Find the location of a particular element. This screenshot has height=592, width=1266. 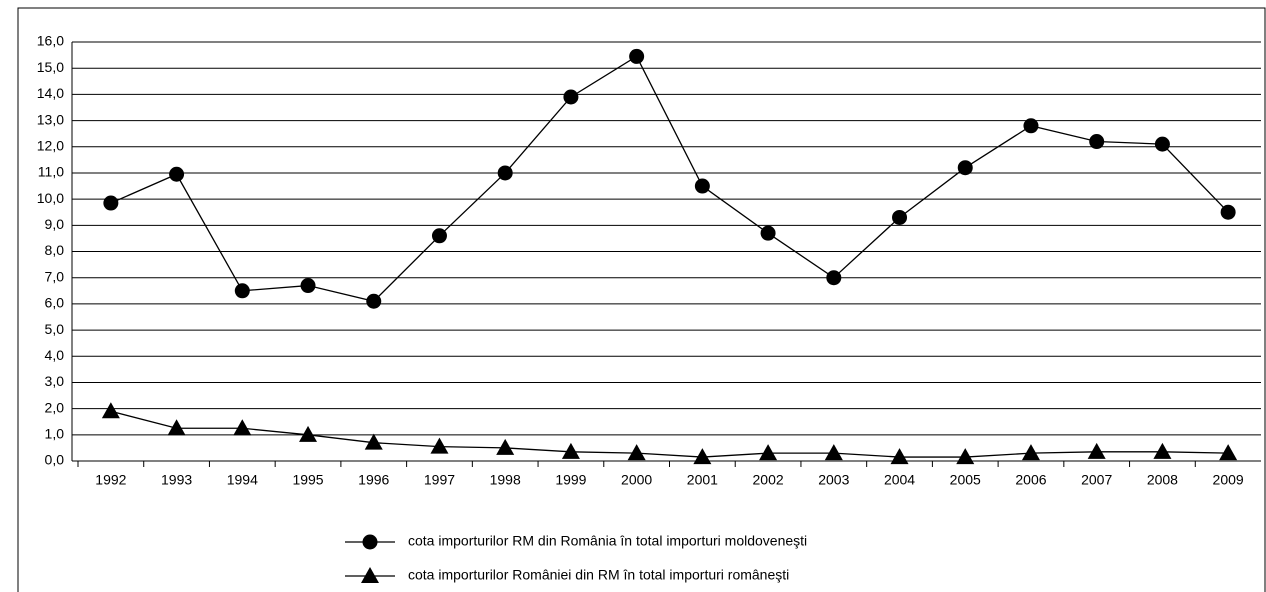

y-tick-label: 11,0 is located at coordinates (51, 172).